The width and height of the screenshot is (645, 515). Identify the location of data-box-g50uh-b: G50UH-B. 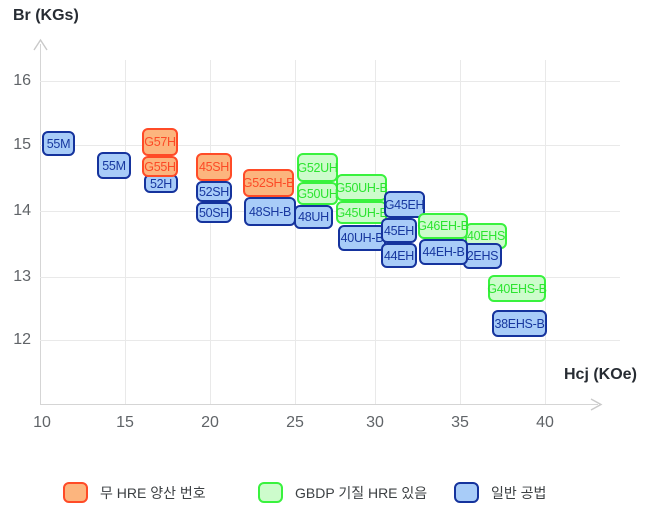
(361, 187).